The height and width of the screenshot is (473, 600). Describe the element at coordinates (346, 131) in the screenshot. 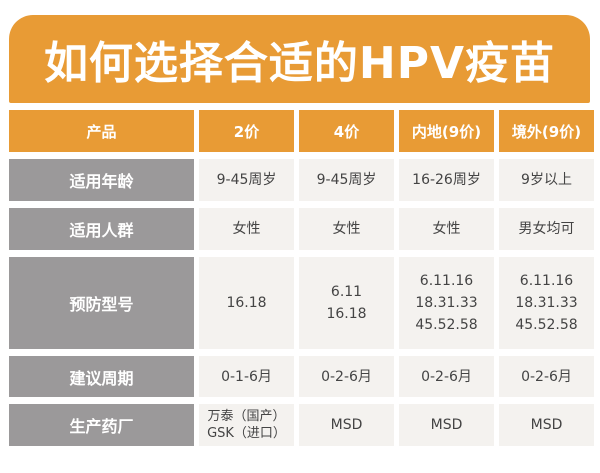

I see `header-4-valent: 4价` at that location.